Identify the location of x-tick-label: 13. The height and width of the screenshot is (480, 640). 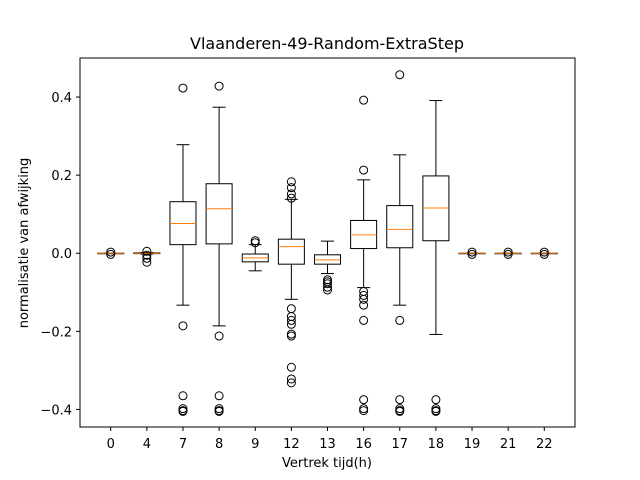
(327, 444).